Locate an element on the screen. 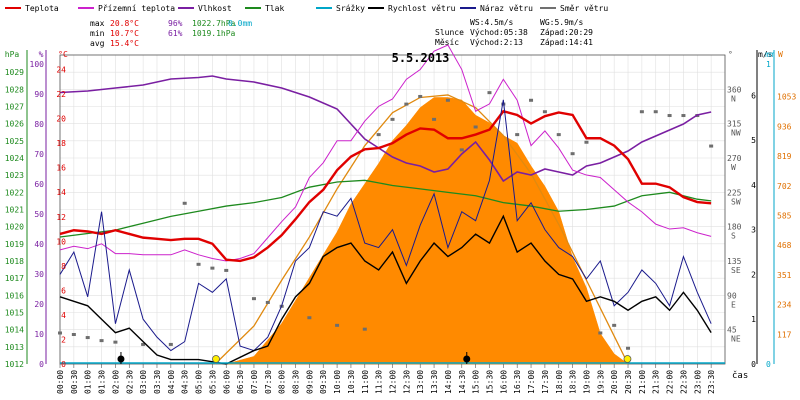  x-tick-label: 05:00 is located at coordinates (199, 382).